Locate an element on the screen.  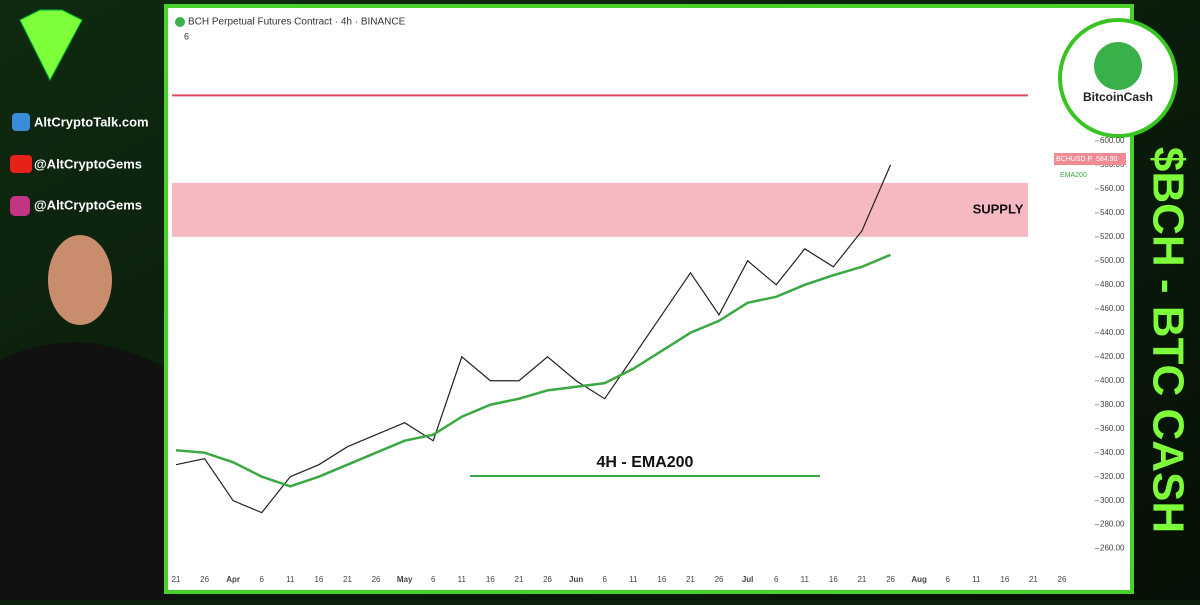
x-tick-label: Apr is located at coordinates (233, 579).